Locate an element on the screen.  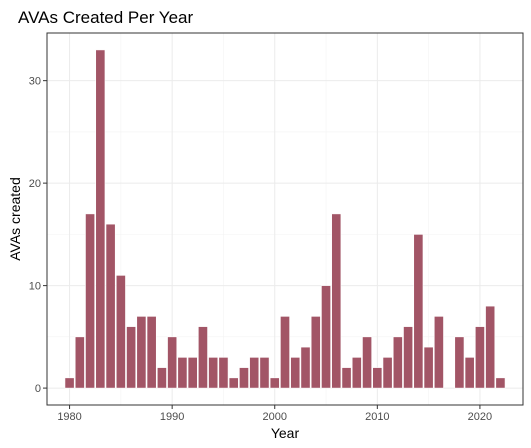
bar-2003 is located at coordinates (305, 367).